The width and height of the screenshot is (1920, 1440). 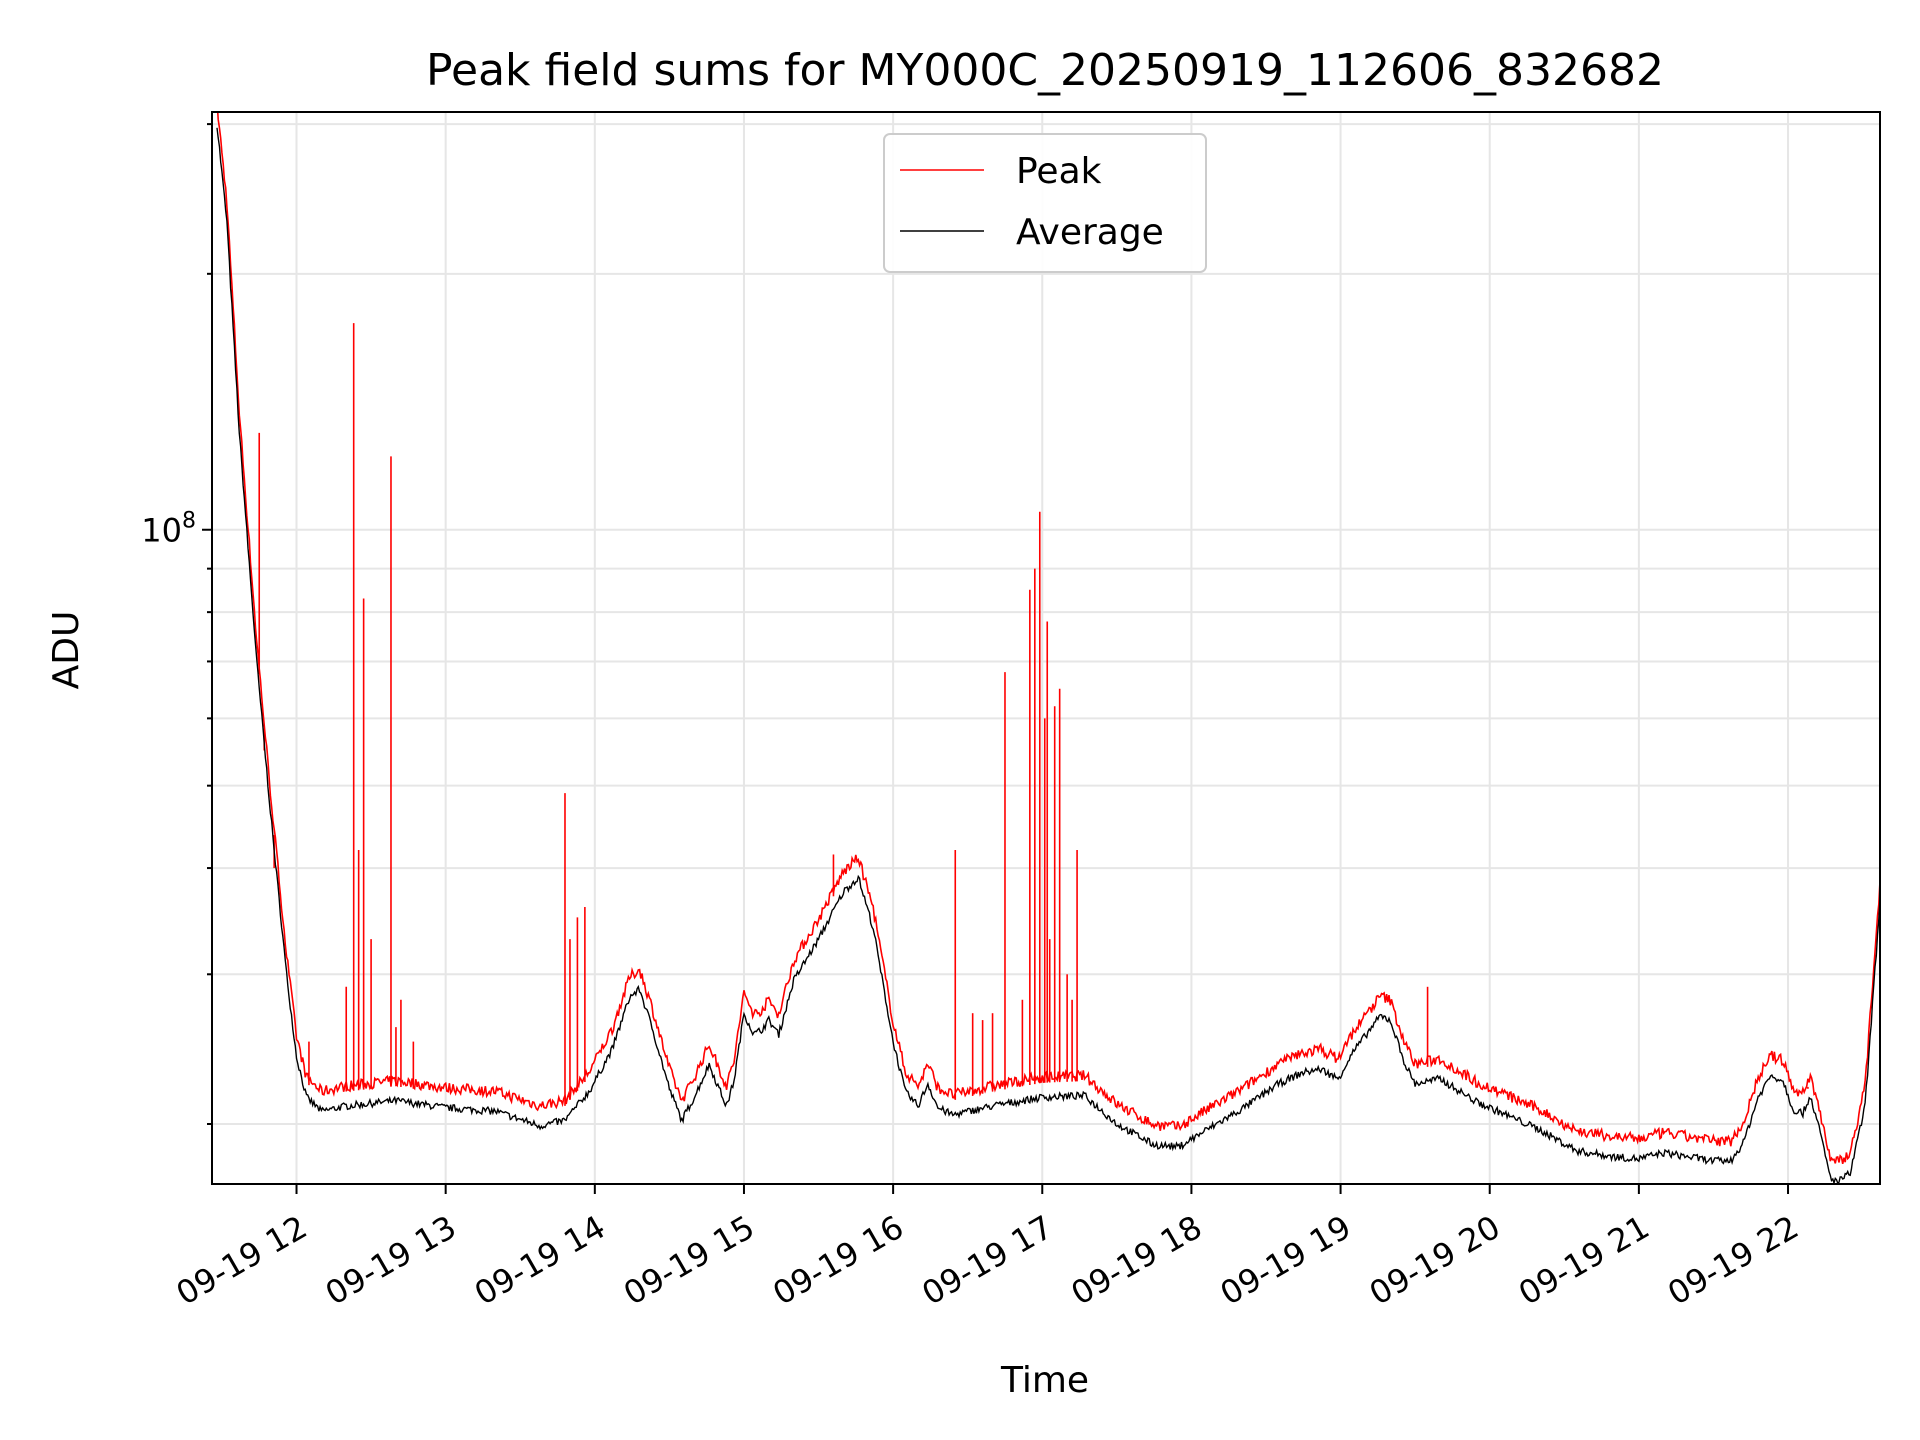 I want to click on y-axis-ticks: 108, so click(x=176, y=624).